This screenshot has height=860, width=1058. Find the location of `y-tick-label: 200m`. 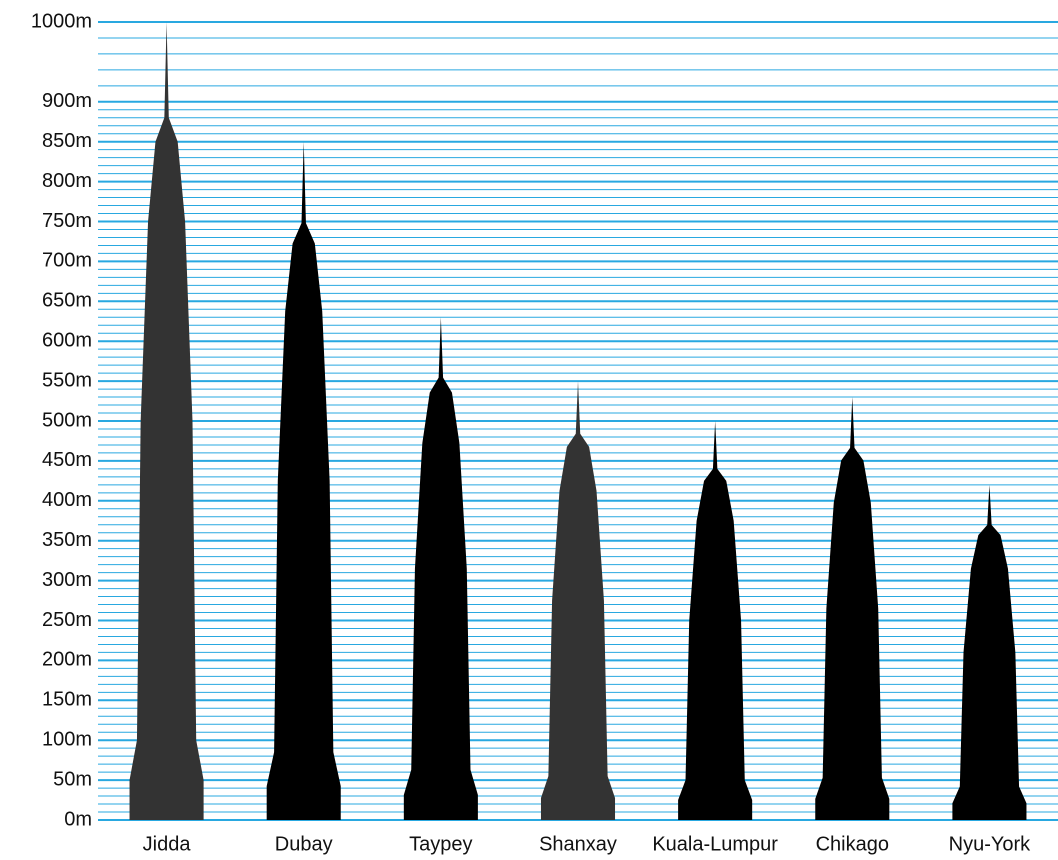

y-tick-label: 200m is located at coordinates (67, 660).